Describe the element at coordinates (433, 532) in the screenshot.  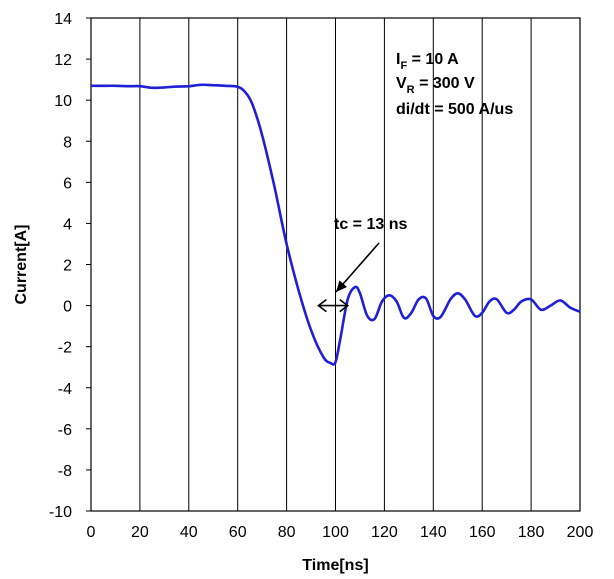
I see `x-tick-label: 140` at that location.